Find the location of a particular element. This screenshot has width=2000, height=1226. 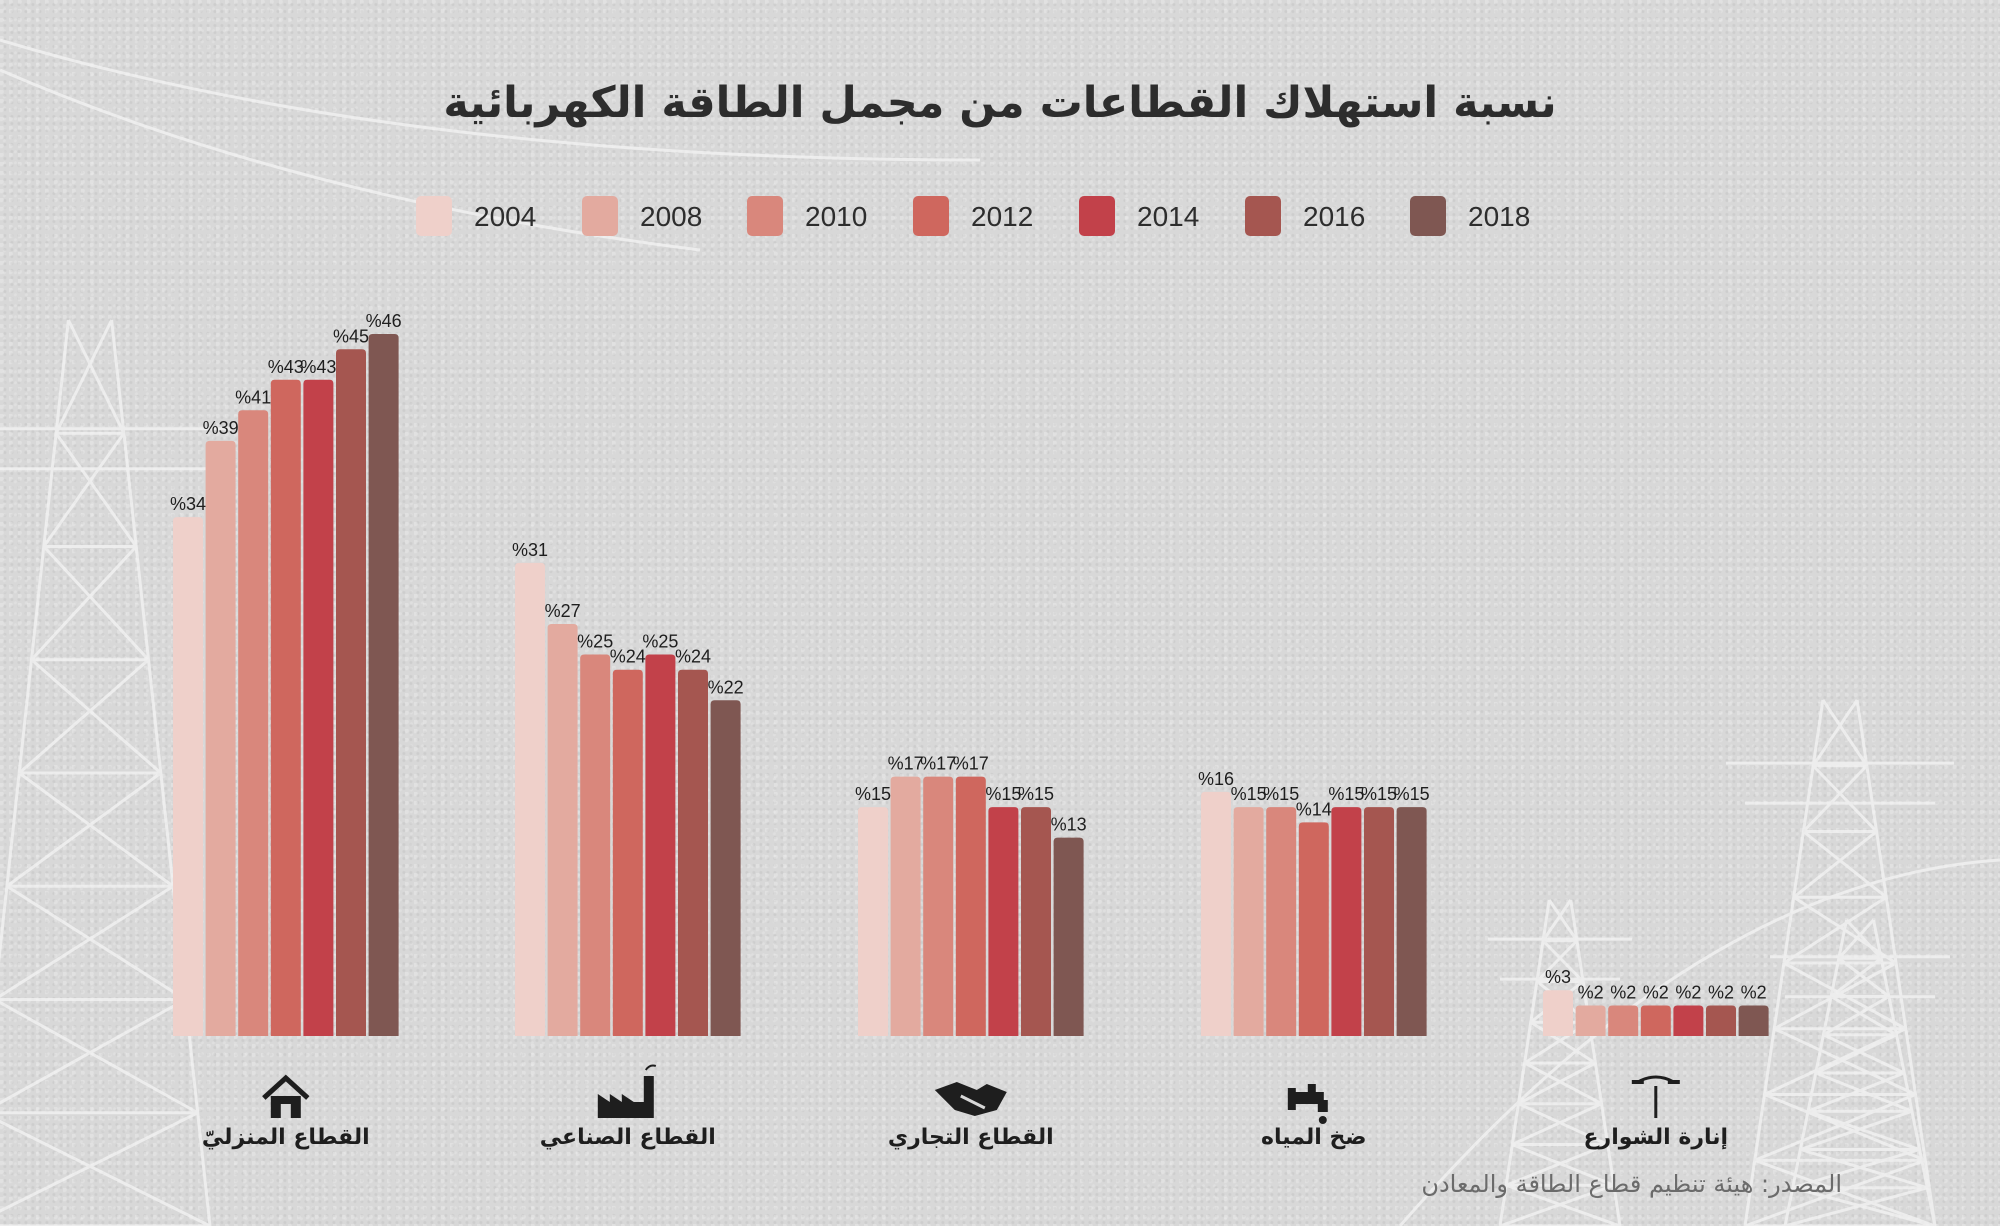

faucet-icon is located at coordinates (1307, 1104).